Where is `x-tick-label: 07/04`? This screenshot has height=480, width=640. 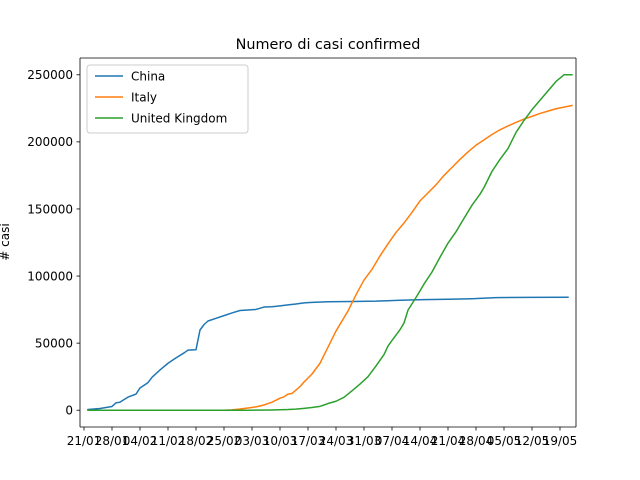
x-tick-label: 07/04 is located at coordinates (392, 441).